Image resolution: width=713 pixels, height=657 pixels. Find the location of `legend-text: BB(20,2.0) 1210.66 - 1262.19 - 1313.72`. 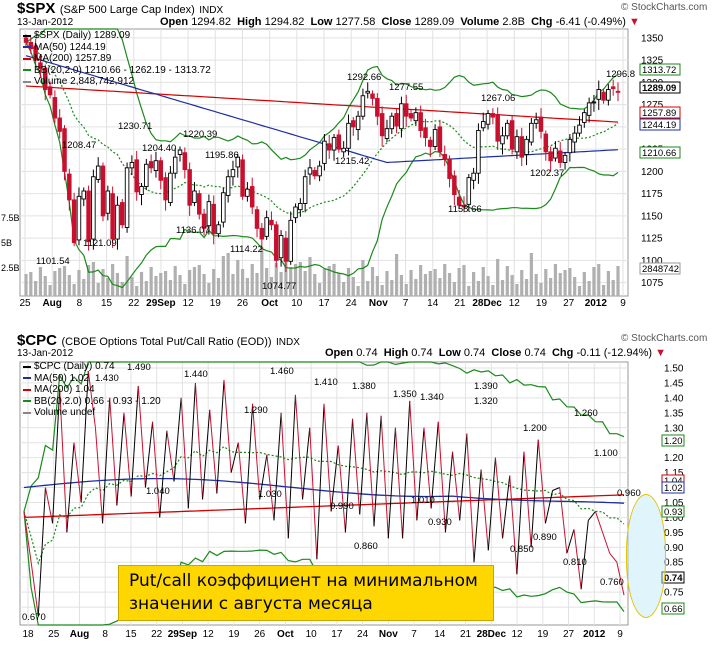

legend-text: BB(20,2.0) 1210.66 - 1262.19 - 1313.72 is located at coordinates (122, 70).